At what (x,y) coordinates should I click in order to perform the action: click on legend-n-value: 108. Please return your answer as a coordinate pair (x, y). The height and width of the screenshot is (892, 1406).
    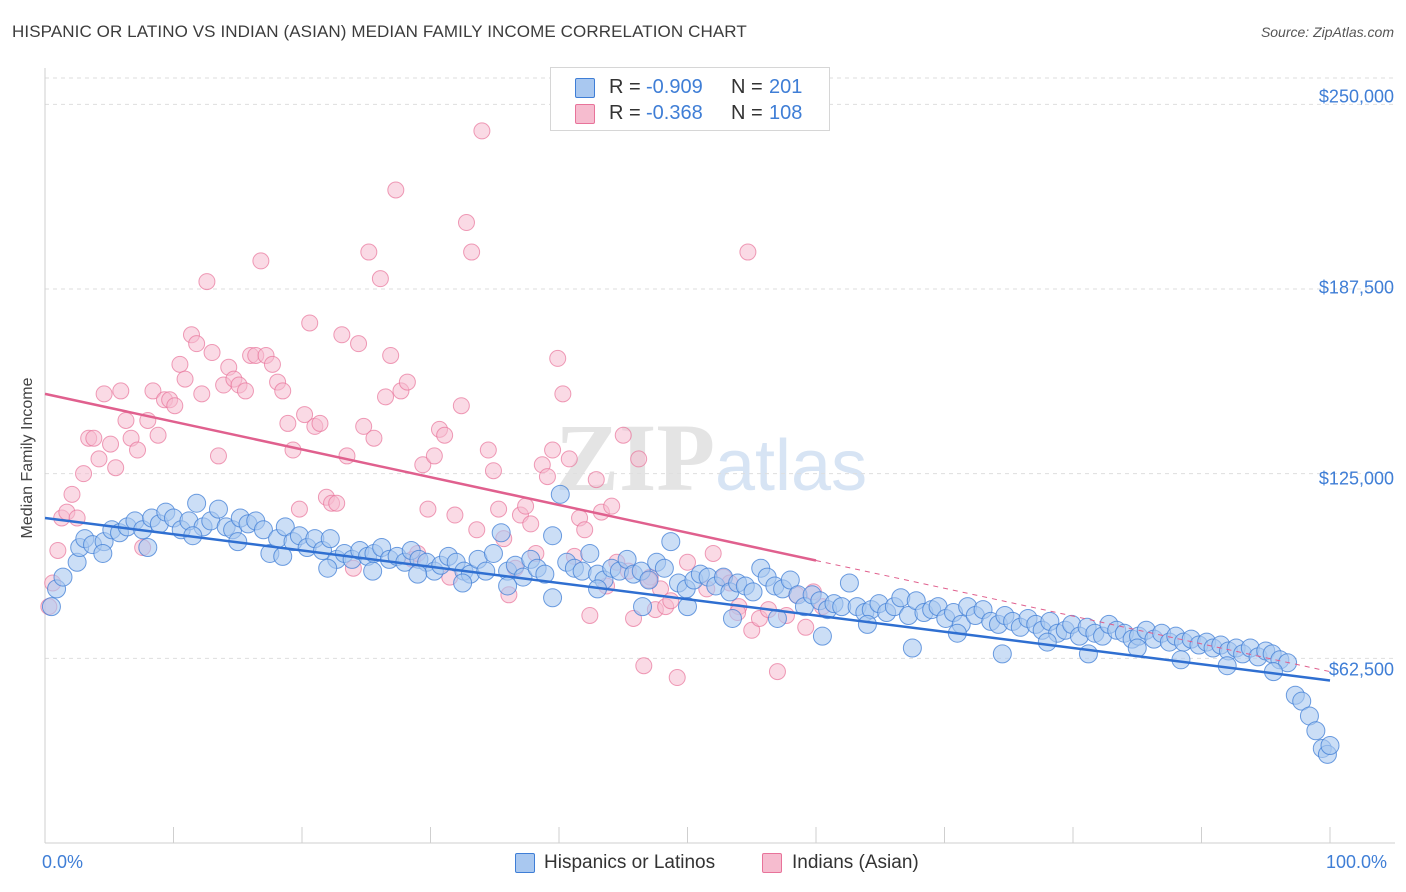
    Looking at the image, I should click on (786, 113).